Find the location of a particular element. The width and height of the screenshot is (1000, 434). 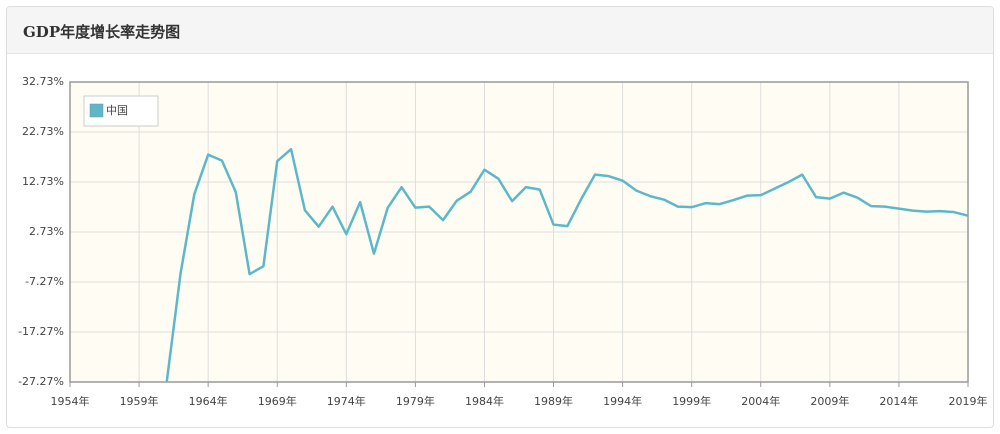

y-tick-label: 2.73% is located at coordinates (46, 231).